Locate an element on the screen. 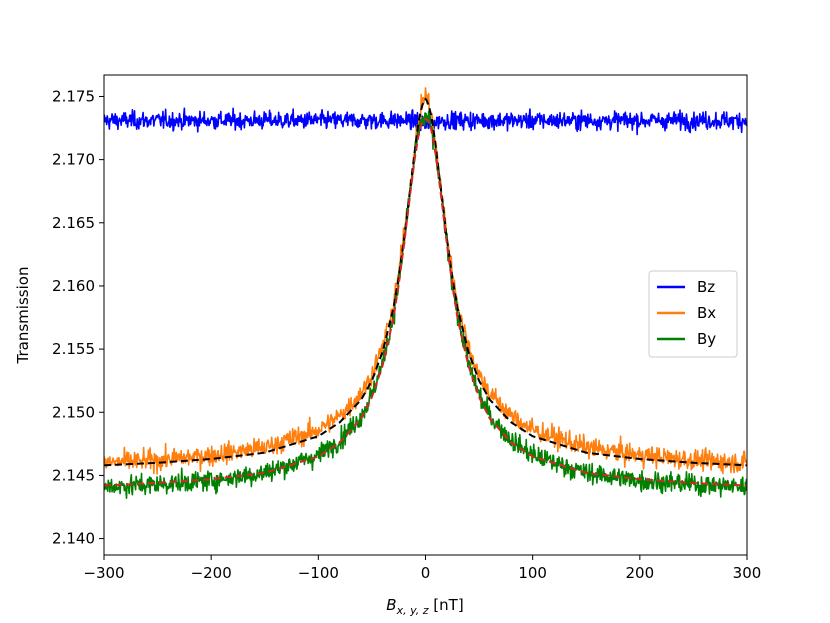  legend: Bz Bx By is located at coordinates (693, 314).